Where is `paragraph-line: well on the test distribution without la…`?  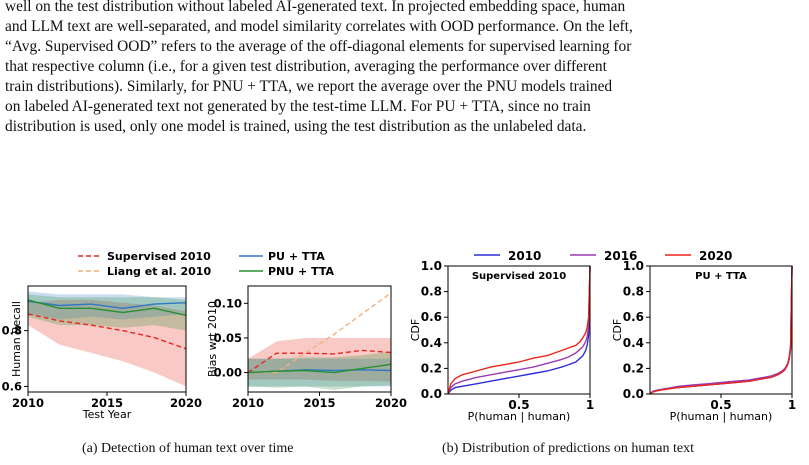
paragraph-line: well on the test distribution without la… is located at coordinates (315, 7).